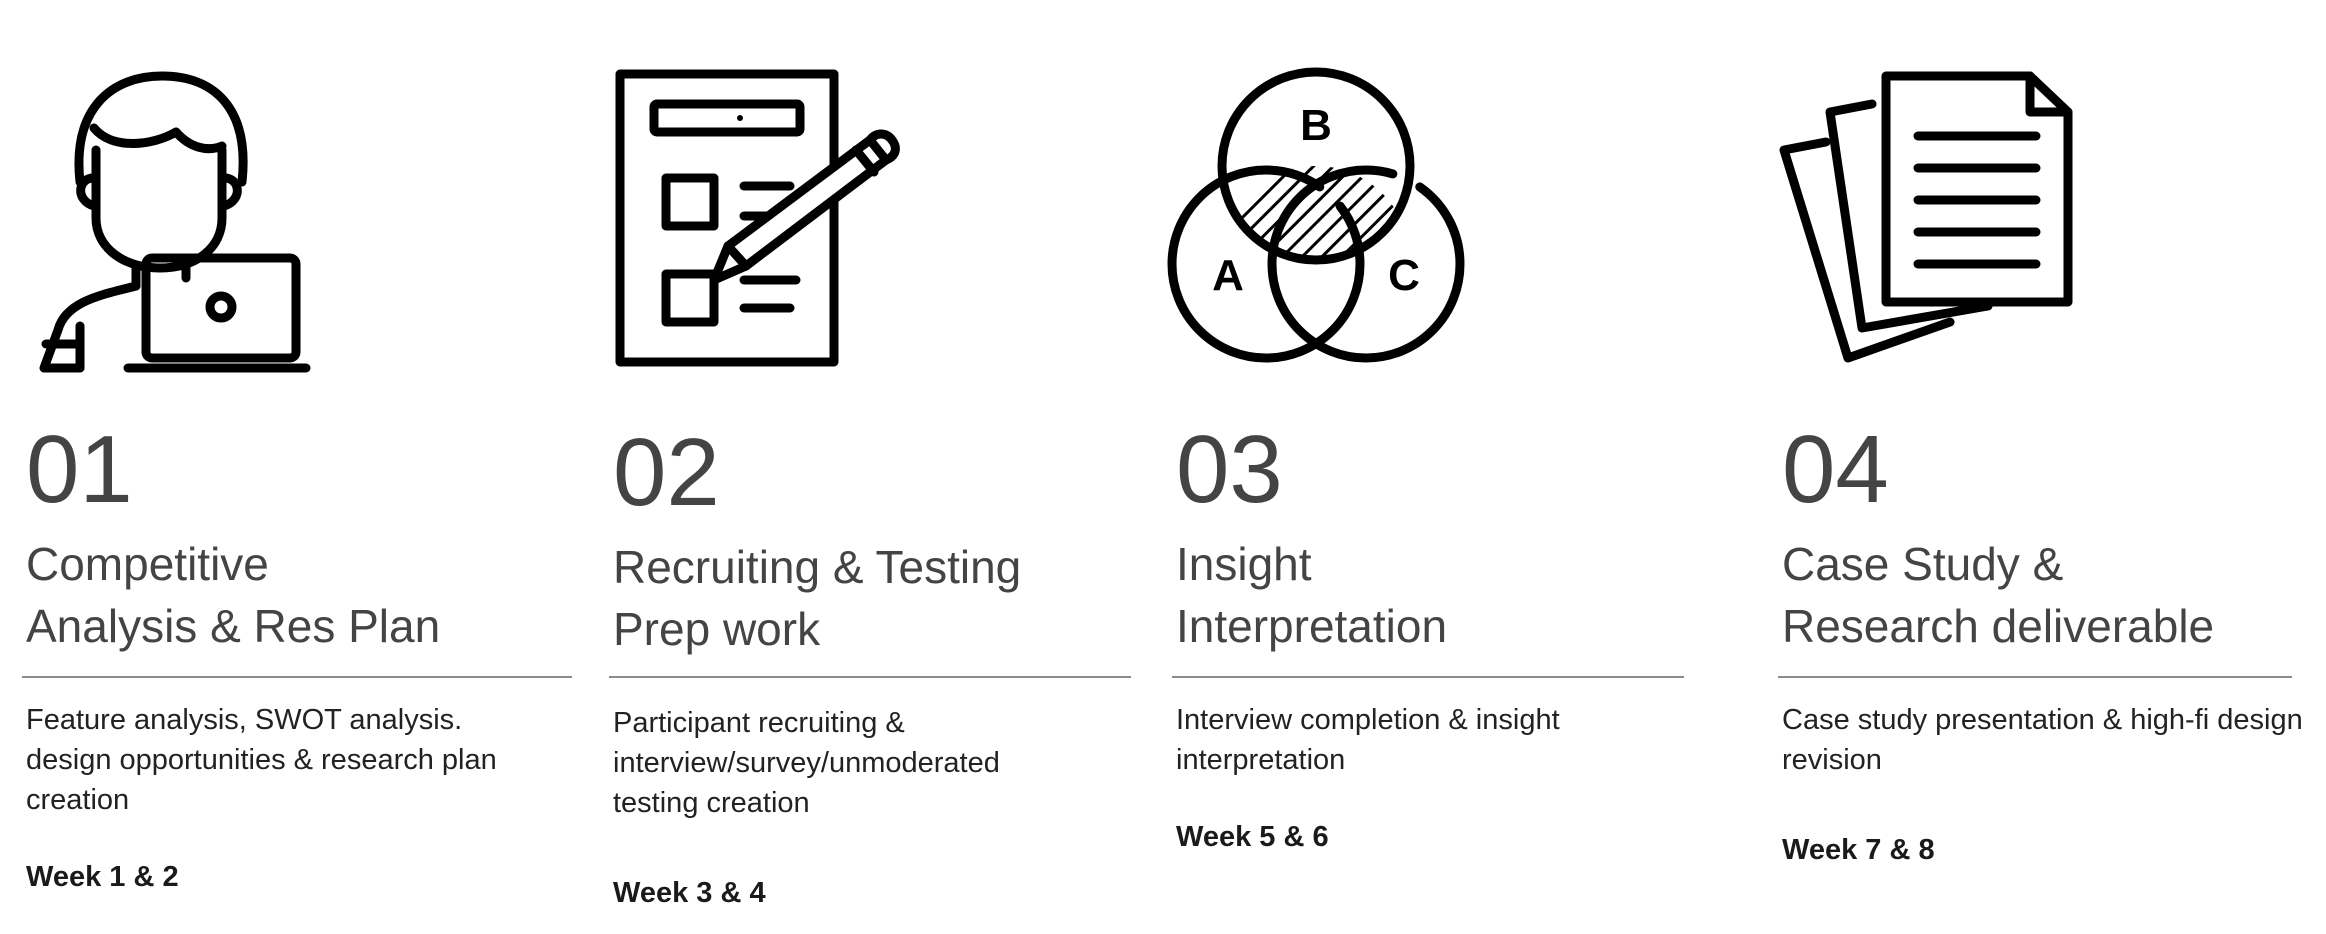 Image resolution: width=2326 pixels, height=934 pixels. Describe the element at coordinates (759, 723) in the screenshot. I see `step-description-line: Participant recruiting &` at that location.